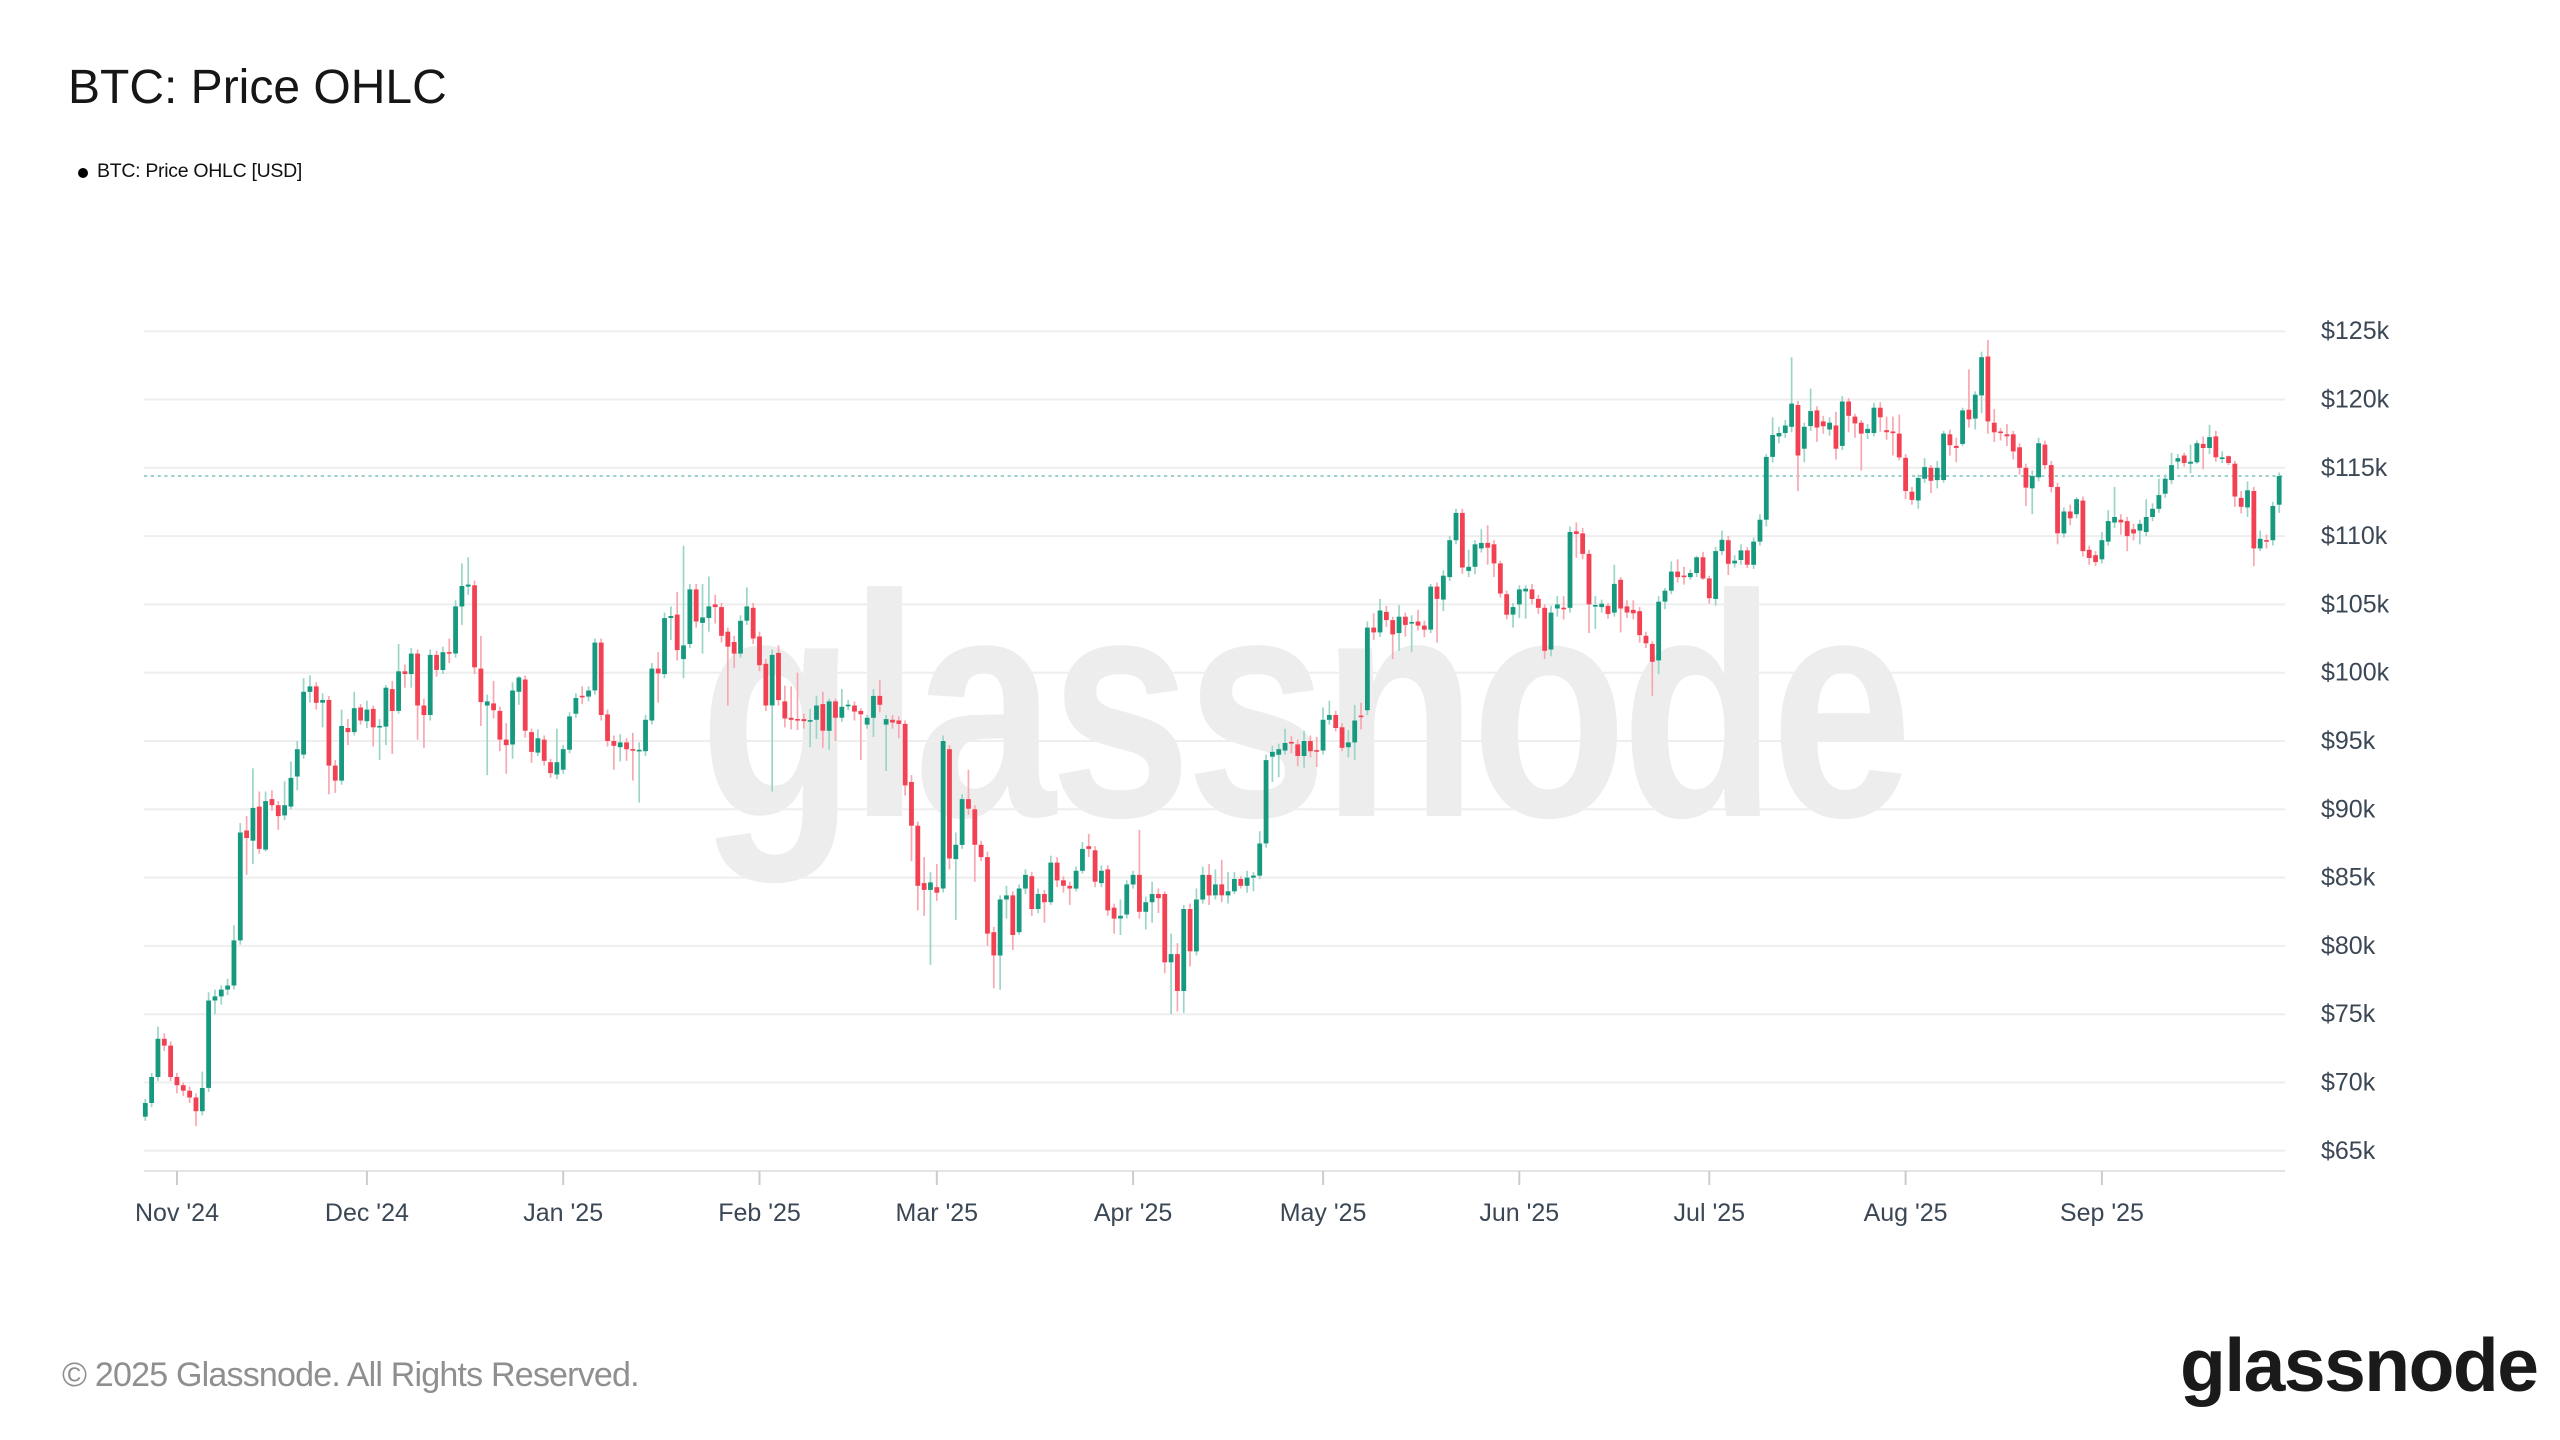 This screenshot has width=2560, height=1440. What do you see at coordinates (759, 1213) in the screenshot?
I see `svg-text: Feb '25` at bounding box center [759, 1213].